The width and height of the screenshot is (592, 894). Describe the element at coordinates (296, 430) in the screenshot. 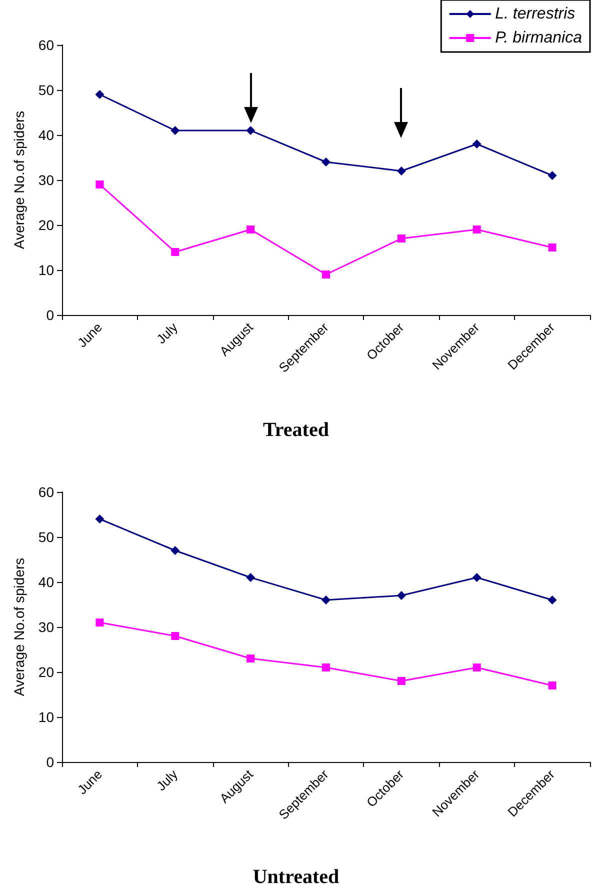

I see `text: Treated` at that location.